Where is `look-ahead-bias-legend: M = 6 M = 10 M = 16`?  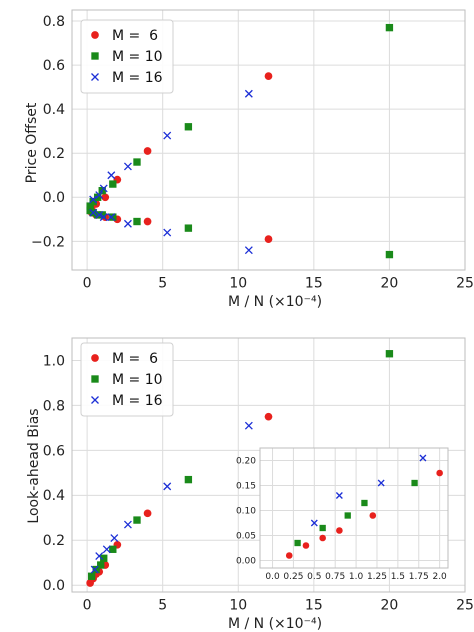 look-ahead-bias-legend: M = 6 M = 10 M = 16 is located at coordinates (127, 379).